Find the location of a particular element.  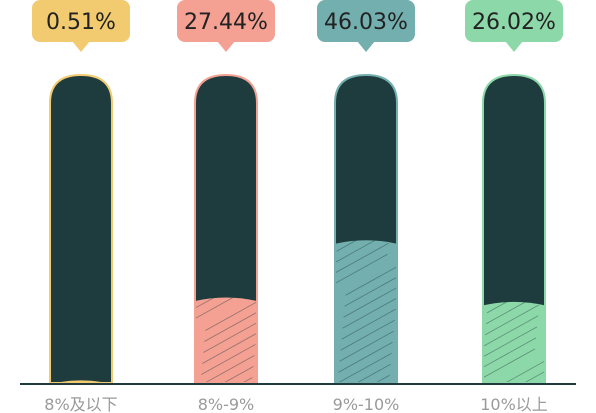

category-label: 9%-10% is located at coordinates (366, 404).